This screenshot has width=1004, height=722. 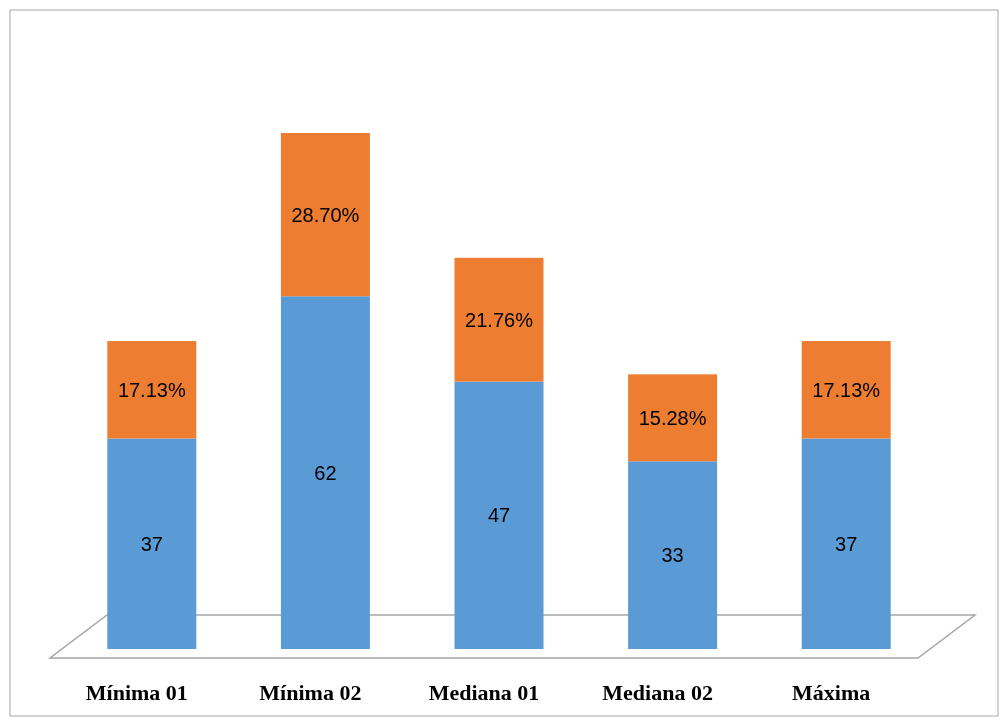 What do you see at coordinates (484, 692) in the screenshot?
I see `x-tick-label: Mediana 01` at bounding box center [484, 692].